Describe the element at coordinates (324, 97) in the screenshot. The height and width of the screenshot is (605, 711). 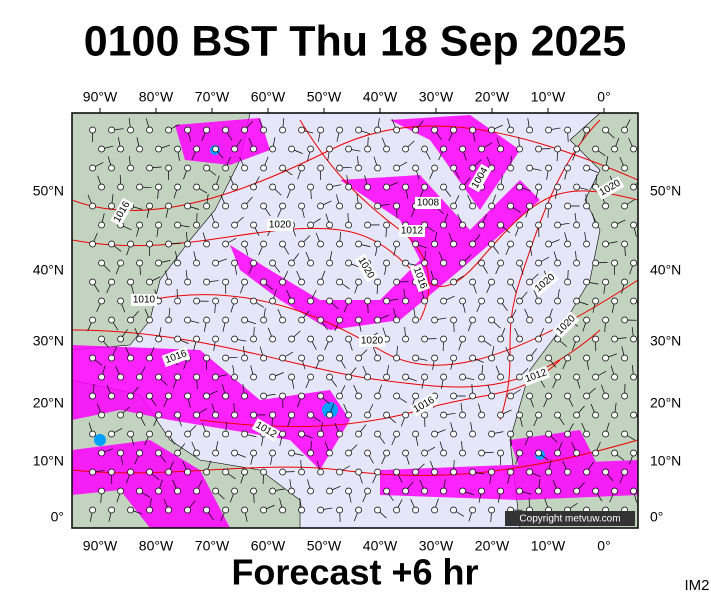
I see `lon-label: 50°W` at that location.